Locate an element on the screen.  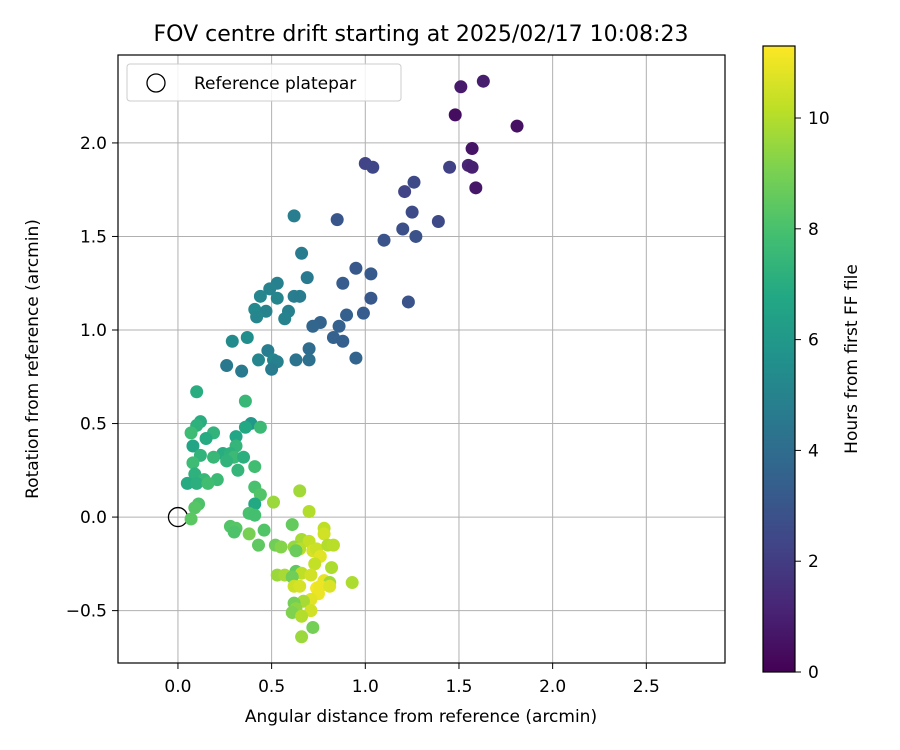
colorbar is located at coordinates (779, 359).